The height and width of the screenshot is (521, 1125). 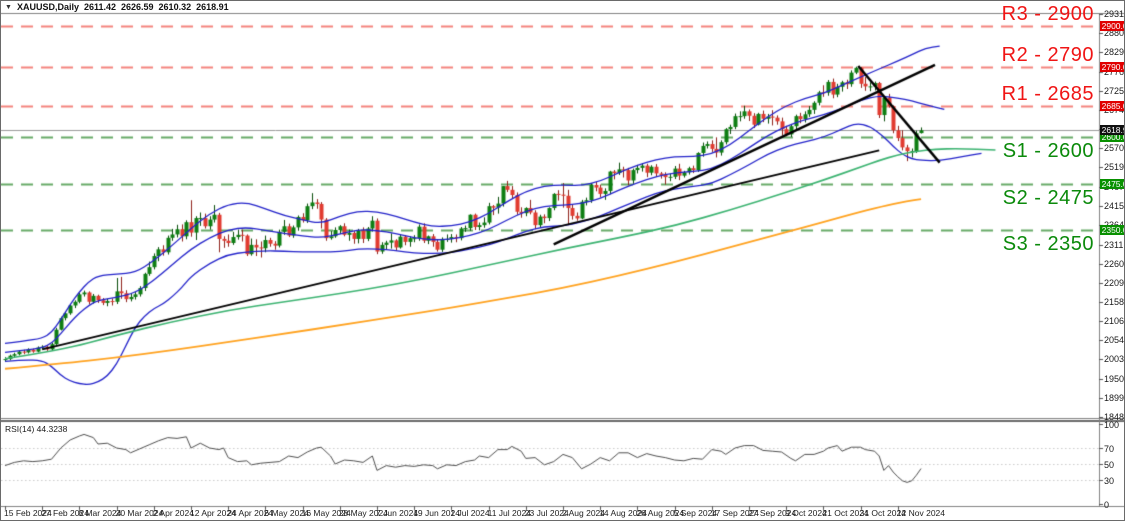 I want to click on sr-level-label-s1: S1 - 2600, so click(x=1048, y=151).